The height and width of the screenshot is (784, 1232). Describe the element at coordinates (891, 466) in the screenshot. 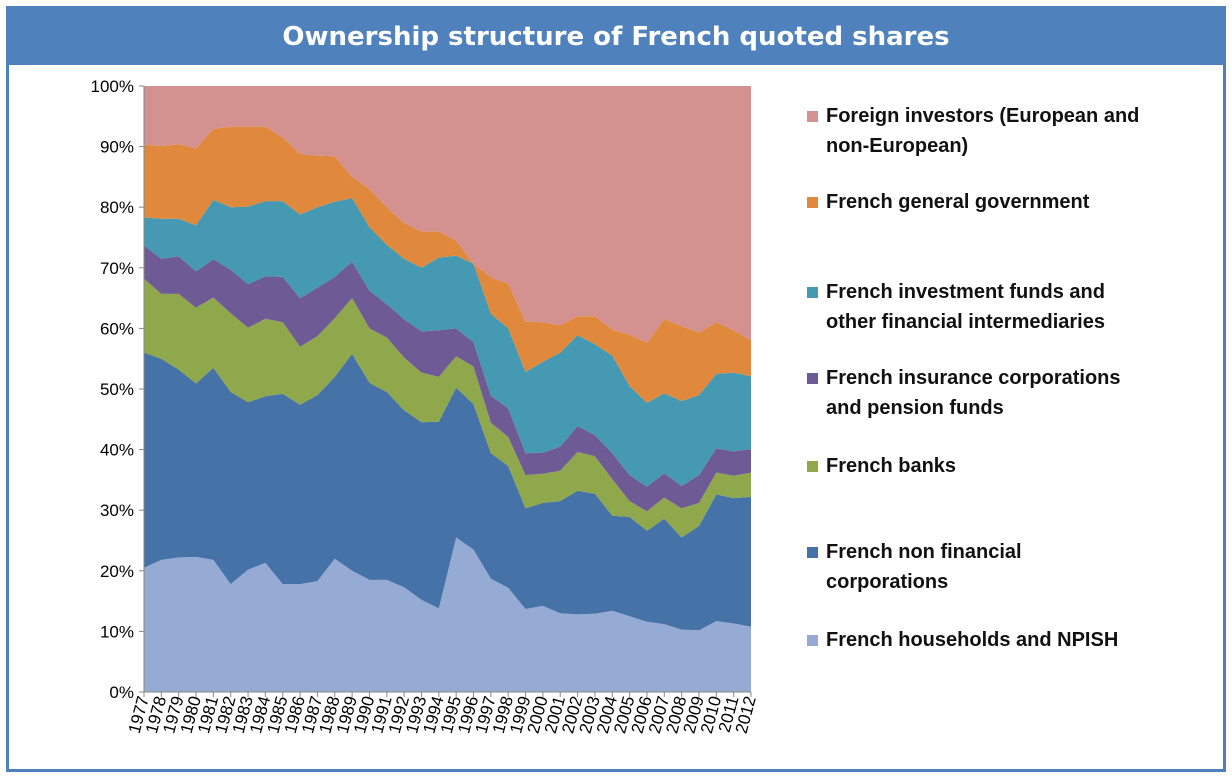

I see `legend-label: French banks` at that location.